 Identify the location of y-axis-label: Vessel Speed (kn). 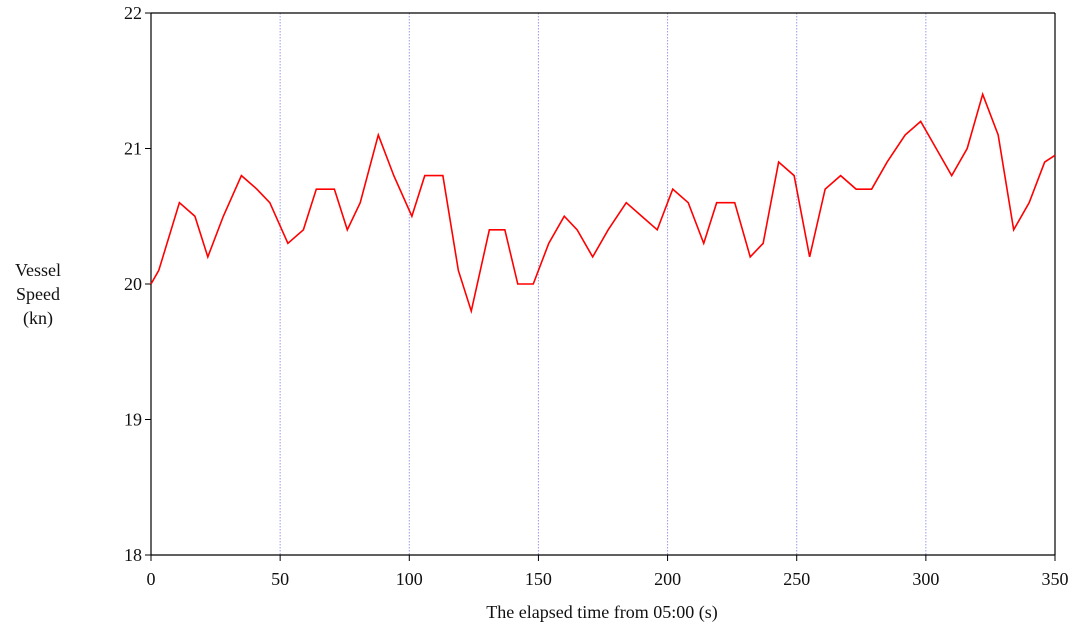
(38, 294).